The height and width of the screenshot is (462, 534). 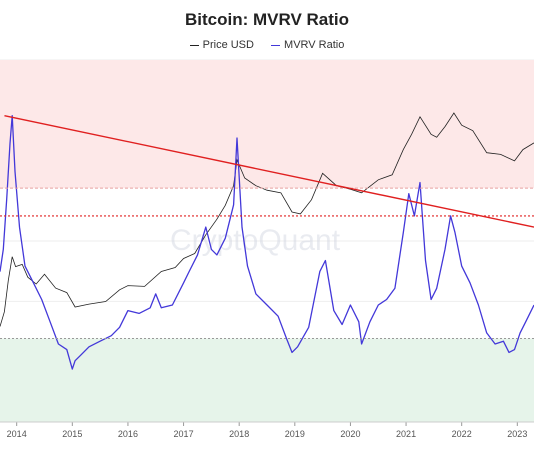 I want to click on legend-swatch-price, so click(x=194, y=45).